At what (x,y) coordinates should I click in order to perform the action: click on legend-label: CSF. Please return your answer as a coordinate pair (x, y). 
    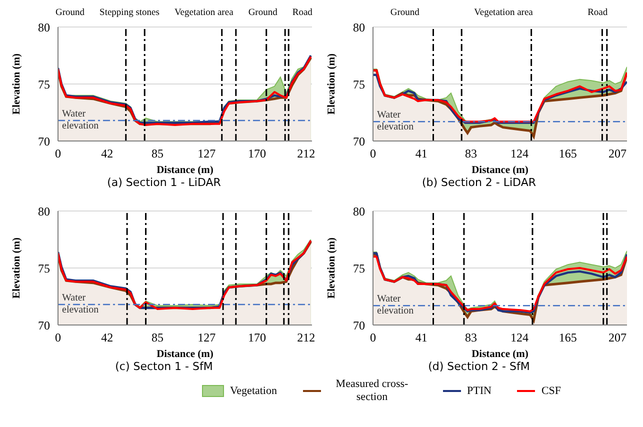
    Looking at the image, I should click on (551, 391).